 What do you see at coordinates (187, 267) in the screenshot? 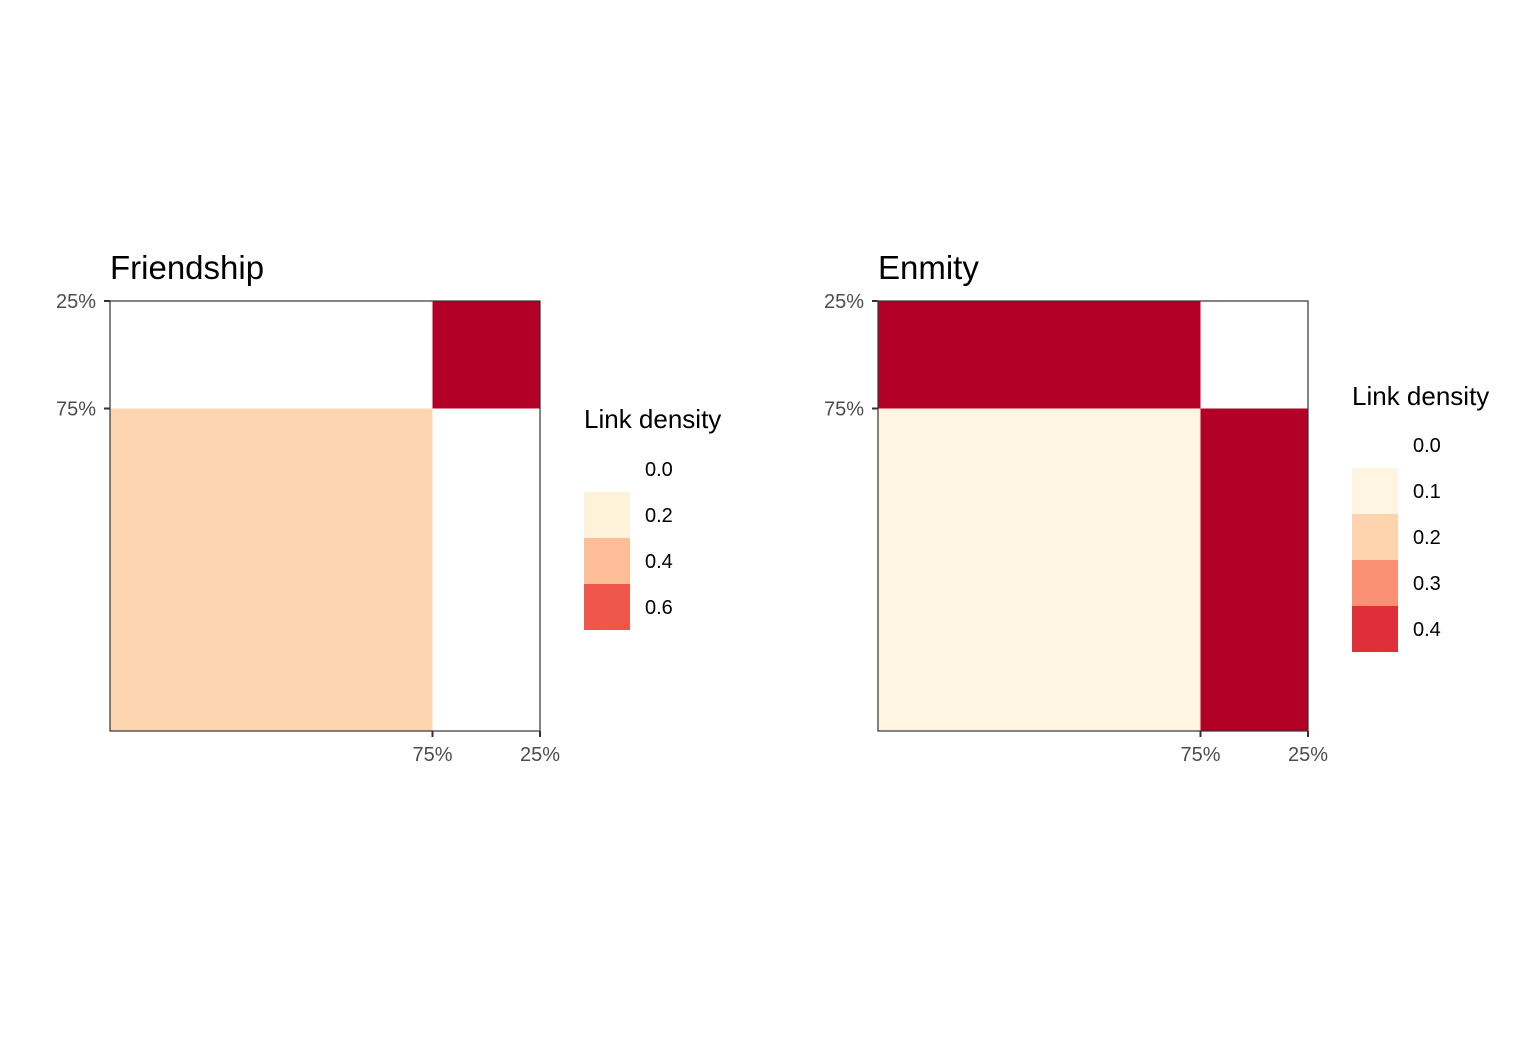
I see `chart-title: Friendship` at bounding box center [187, 267].